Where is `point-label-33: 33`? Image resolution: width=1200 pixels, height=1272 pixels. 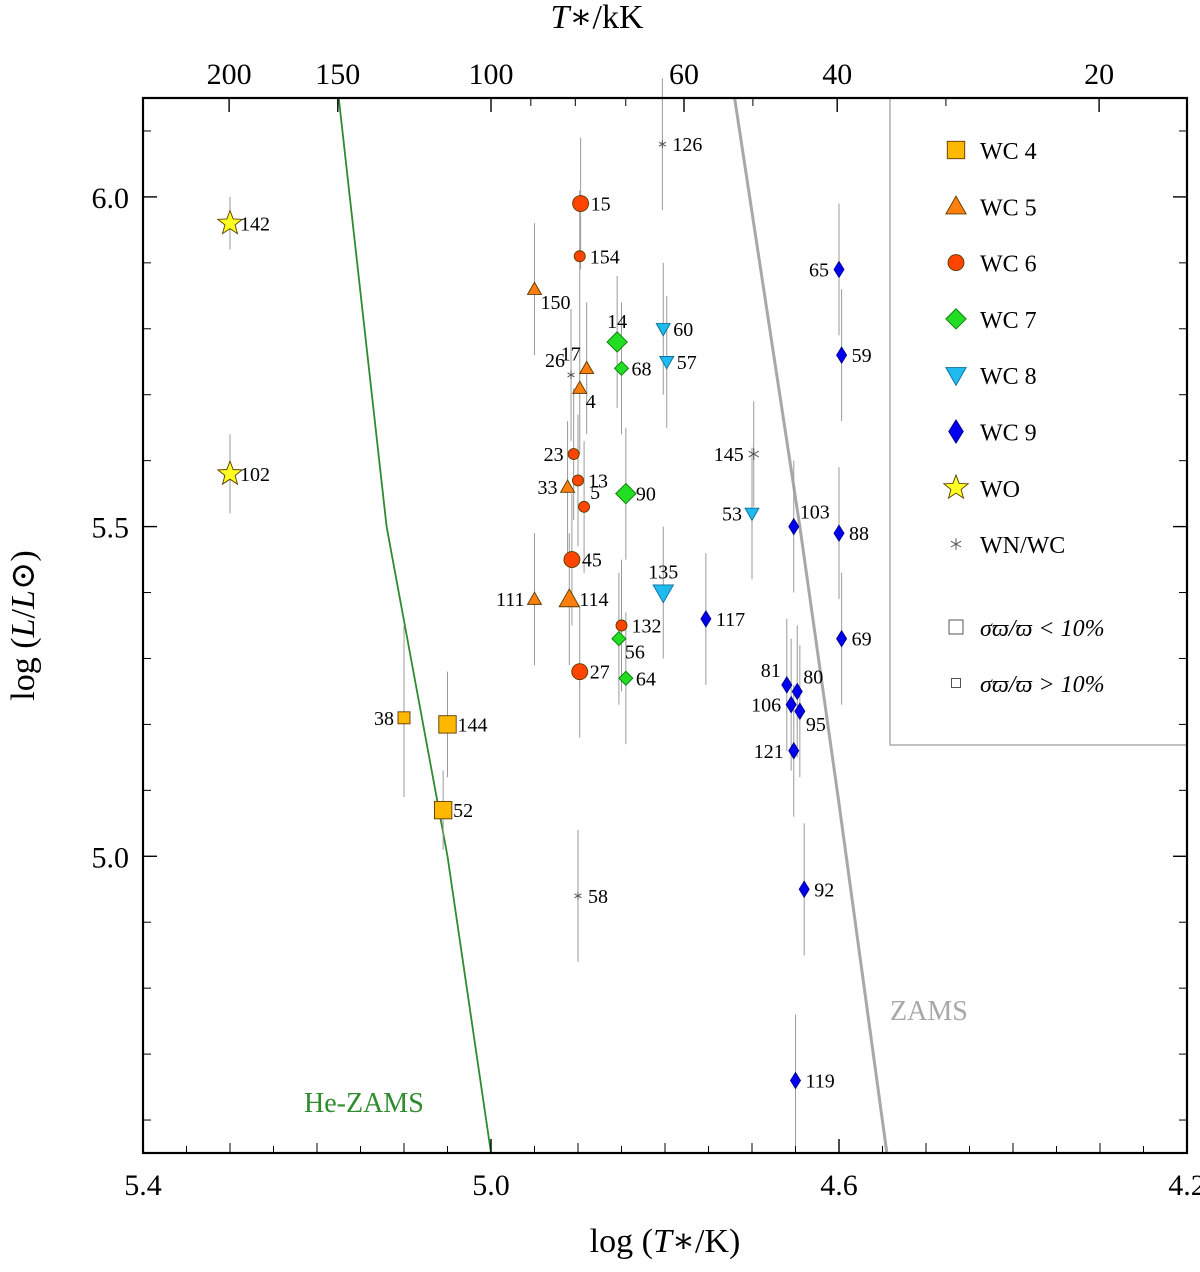 point-label-33: 33 is located at coordinates (548, 488).